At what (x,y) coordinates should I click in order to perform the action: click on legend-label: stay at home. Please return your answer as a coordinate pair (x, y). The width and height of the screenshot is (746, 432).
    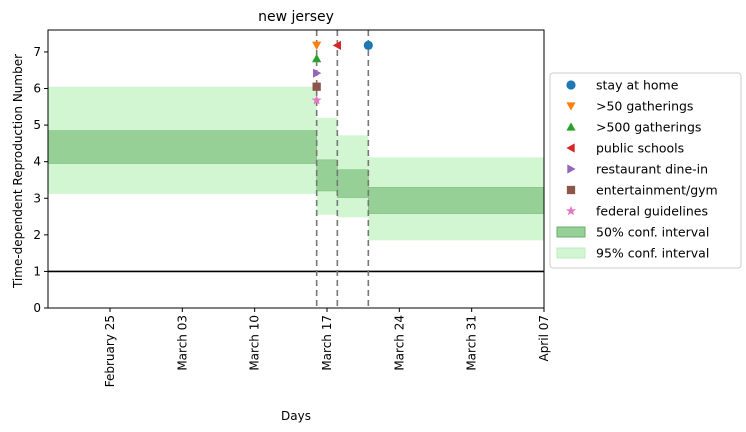
    Looking at the image, I should click on (637, 85).